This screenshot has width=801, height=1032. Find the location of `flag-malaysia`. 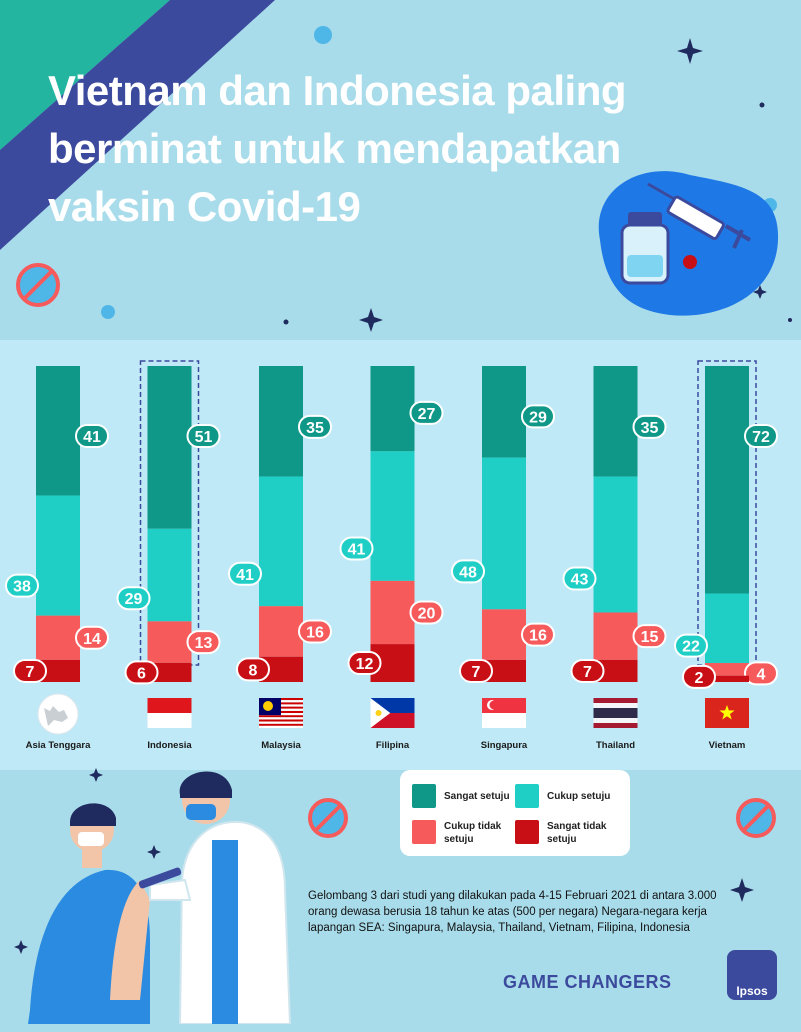

flag-malaysia is located at coordinates (281, 713).